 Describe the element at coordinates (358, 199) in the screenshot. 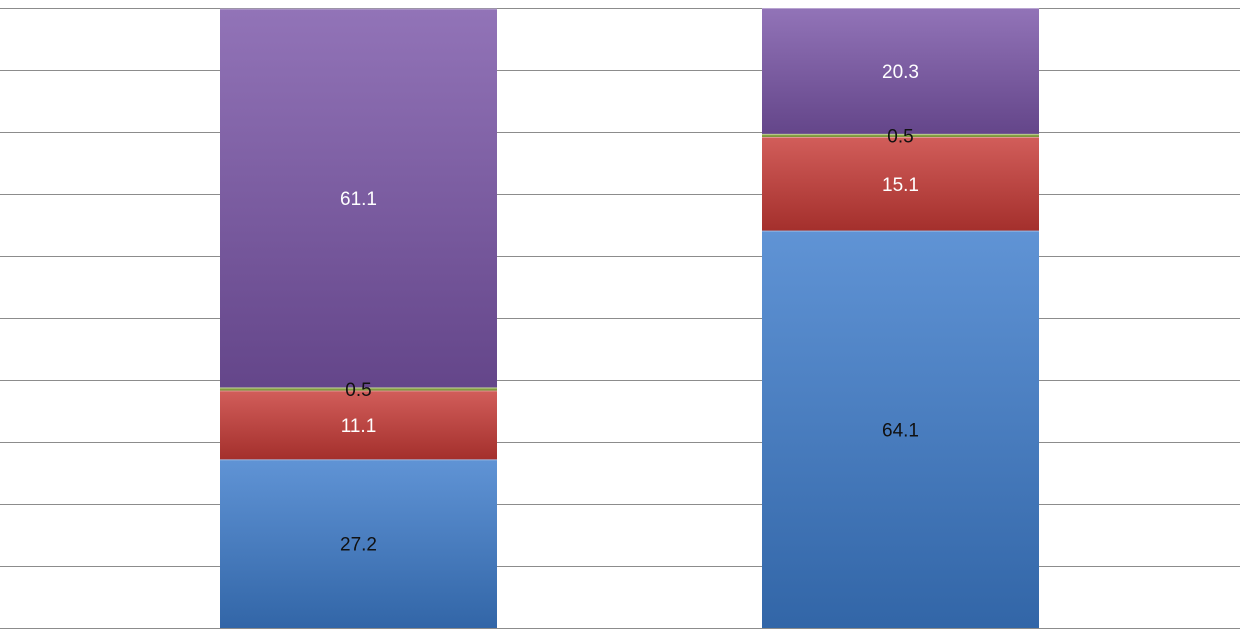

I see `data-label: 61.1` at that location.